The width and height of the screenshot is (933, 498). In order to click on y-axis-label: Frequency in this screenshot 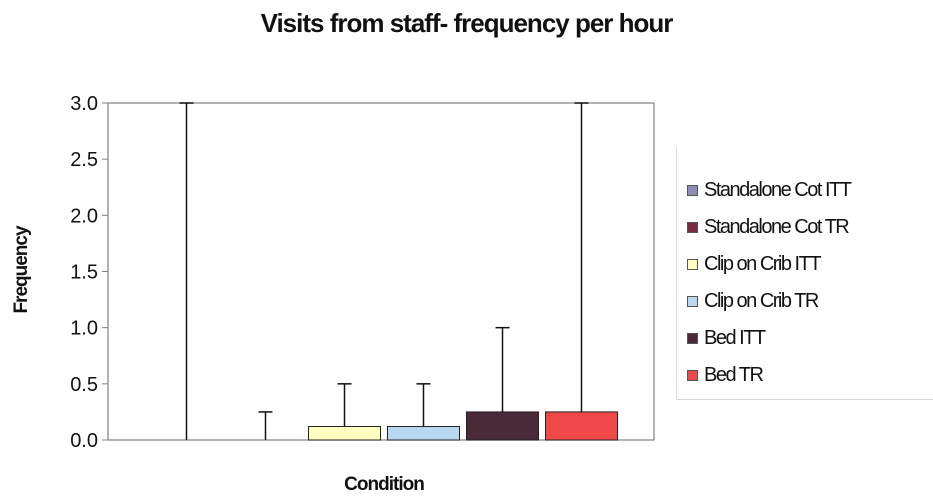, I will do `click(21, 270)`.